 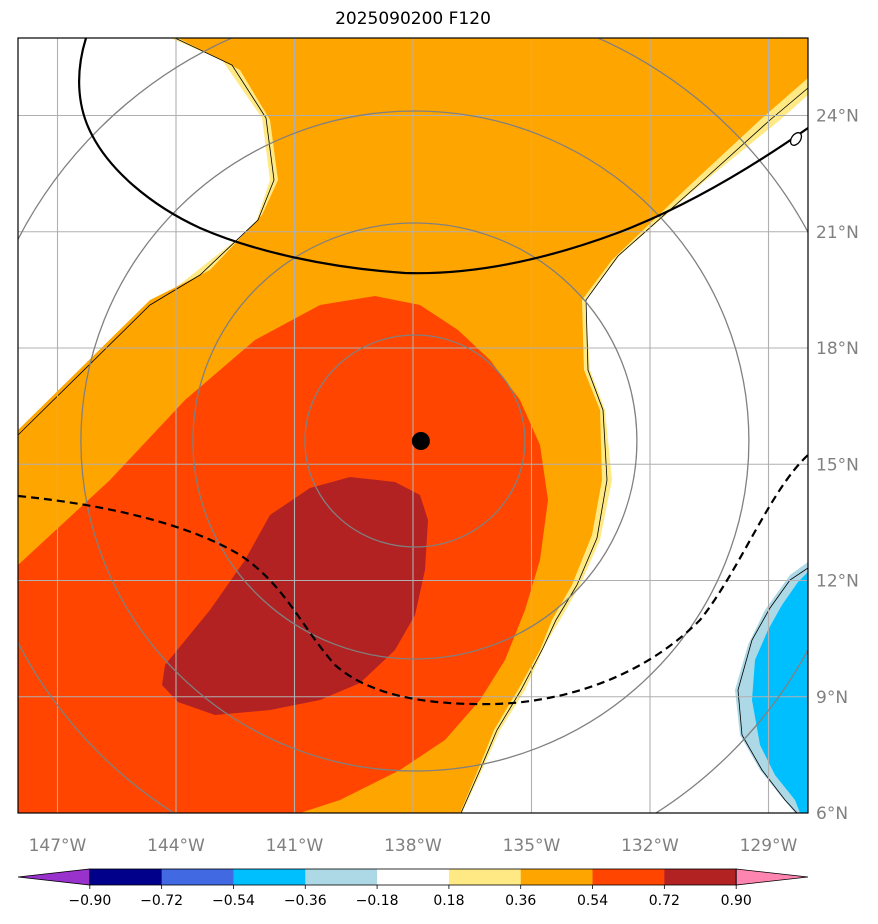 I want to click on range-ring, so click(x=415, y=441).